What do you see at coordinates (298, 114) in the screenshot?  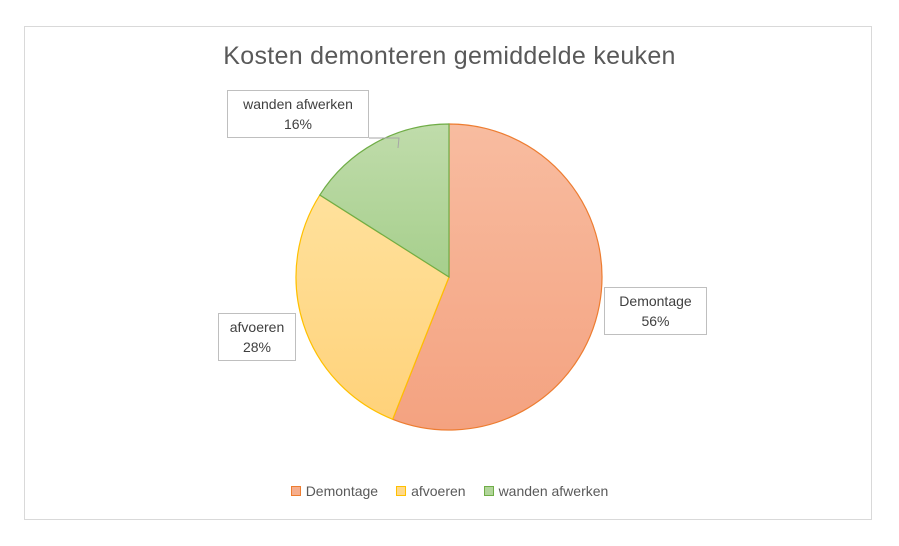 I see `data-label-wanden-afwerken: wanden afwerken 16%` at bounding box center [298, 114].